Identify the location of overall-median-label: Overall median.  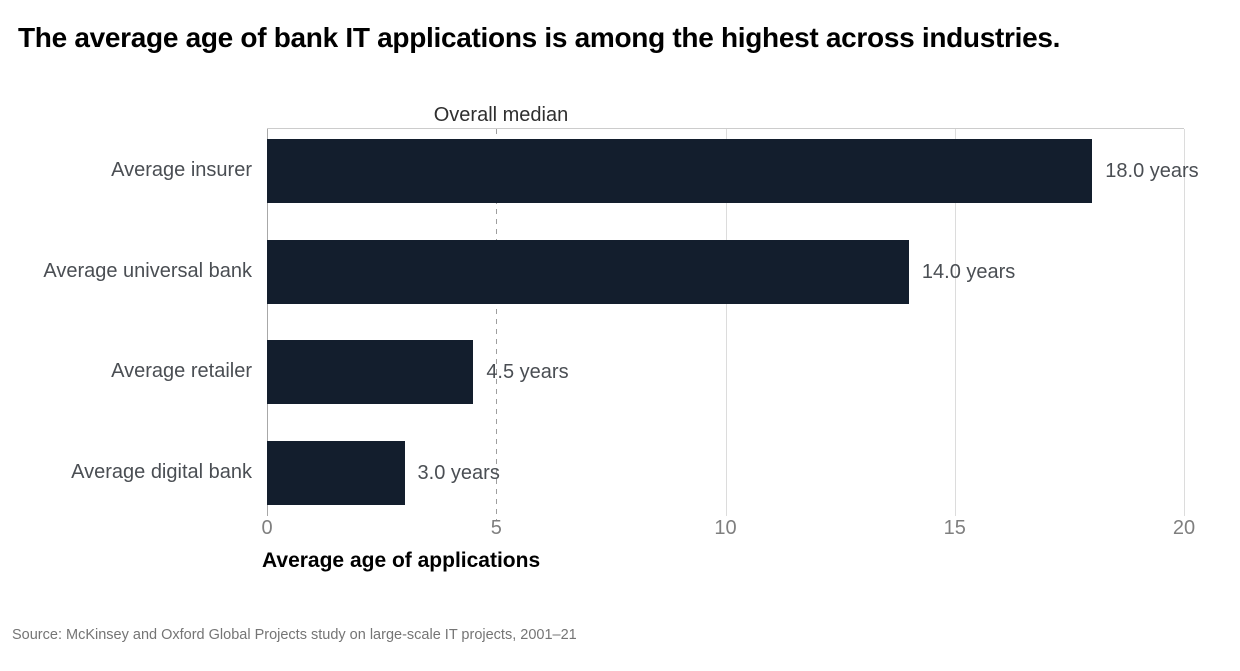
(501, 115).